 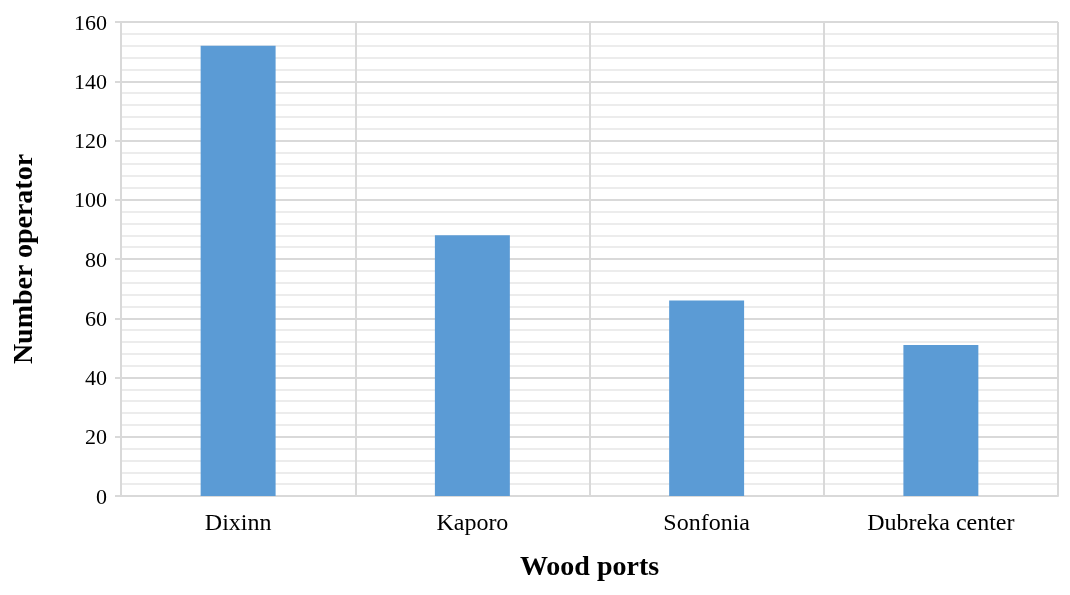 What do you see at coordinates (96, 437) in the screenshot?
I see `y-tick-label: 20` at bounding box center [96, 437].